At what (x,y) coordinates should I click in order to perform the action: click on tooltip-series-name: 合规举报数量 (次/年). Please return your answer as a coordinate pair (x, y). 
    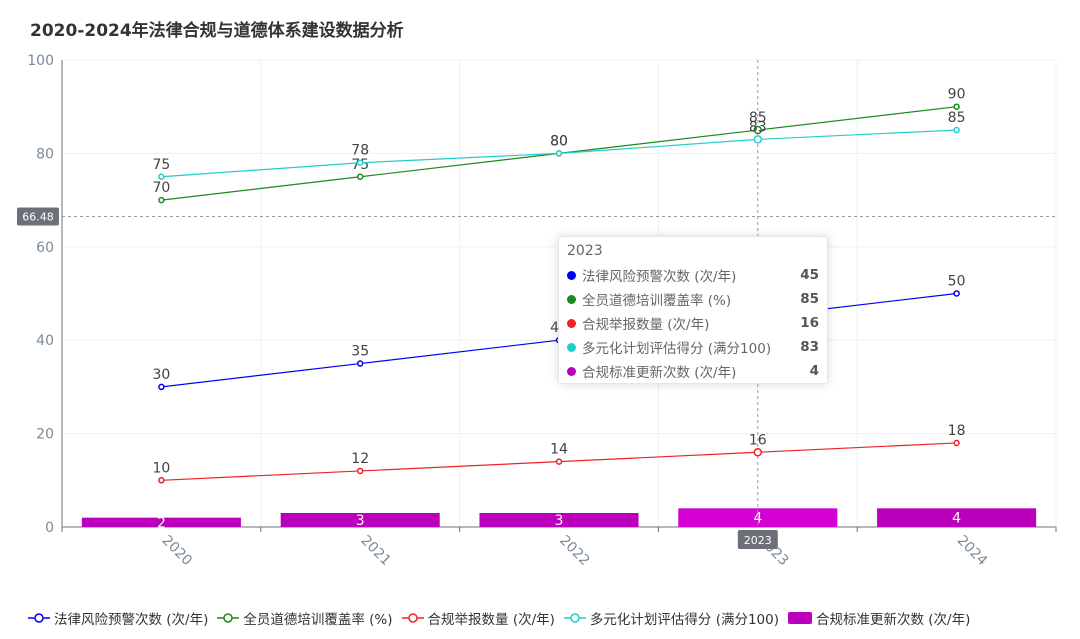
    Looking at the image, I should click on (646, 325).